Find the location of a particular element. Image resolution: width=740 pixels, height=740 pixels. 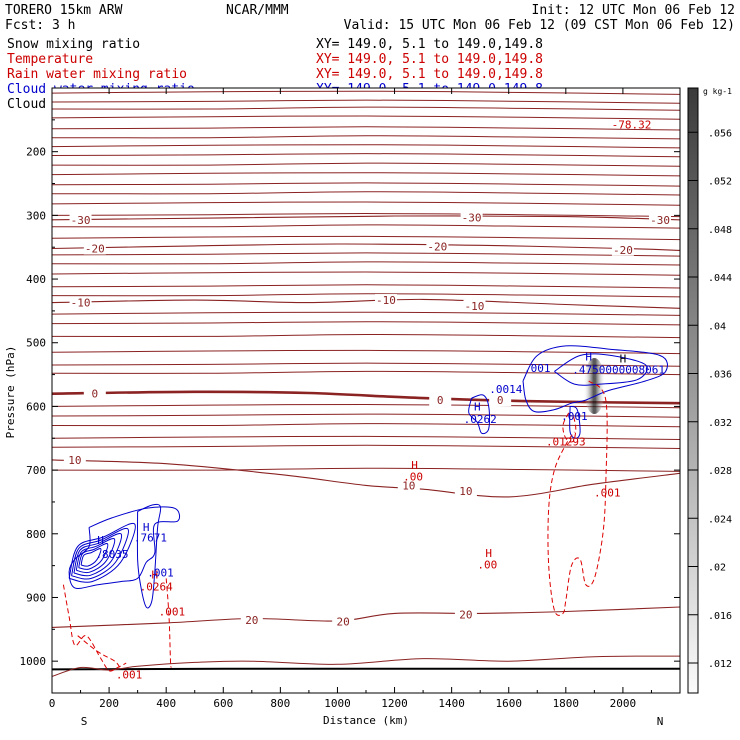

colorbar-tick-label: .056 is located at coordinates (720, 133).